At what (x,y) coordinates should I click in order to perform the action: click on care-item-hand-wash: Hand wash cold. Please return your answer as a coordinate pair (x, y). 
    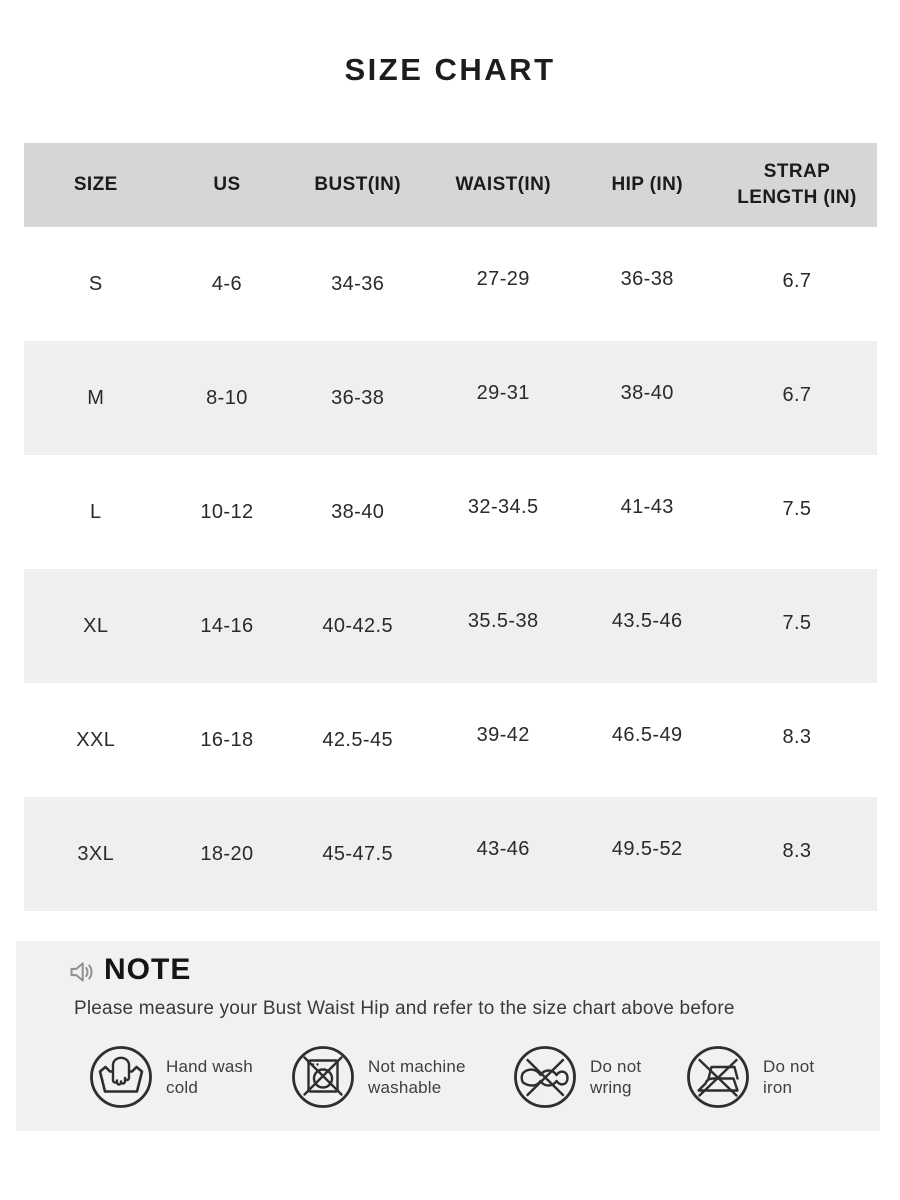
    Looking at the image, I should click on (171, 1077).